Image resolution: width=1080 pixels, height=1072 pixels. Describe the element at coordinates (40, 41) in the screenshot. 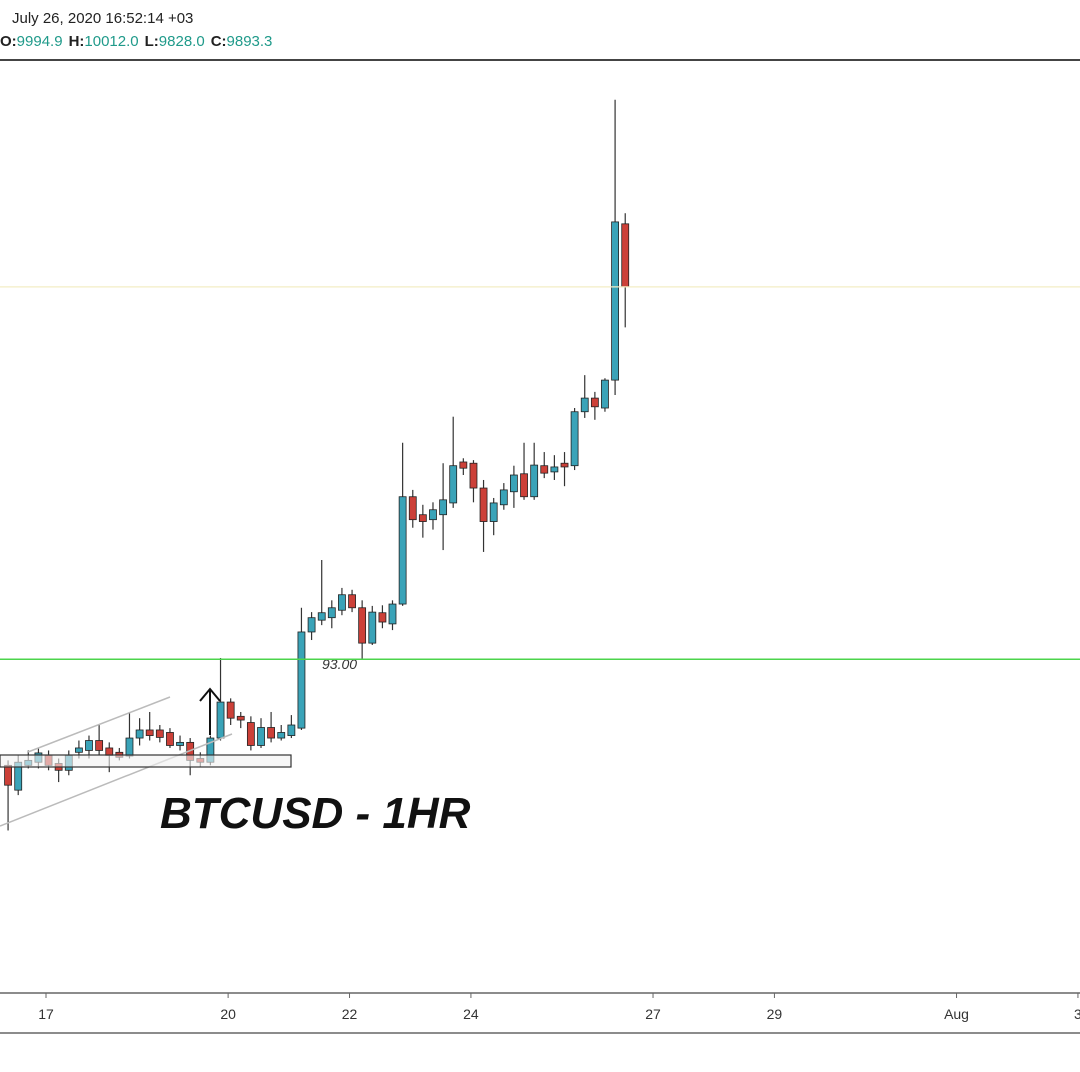

I see `ohlc-value: 9994.9` at that location.